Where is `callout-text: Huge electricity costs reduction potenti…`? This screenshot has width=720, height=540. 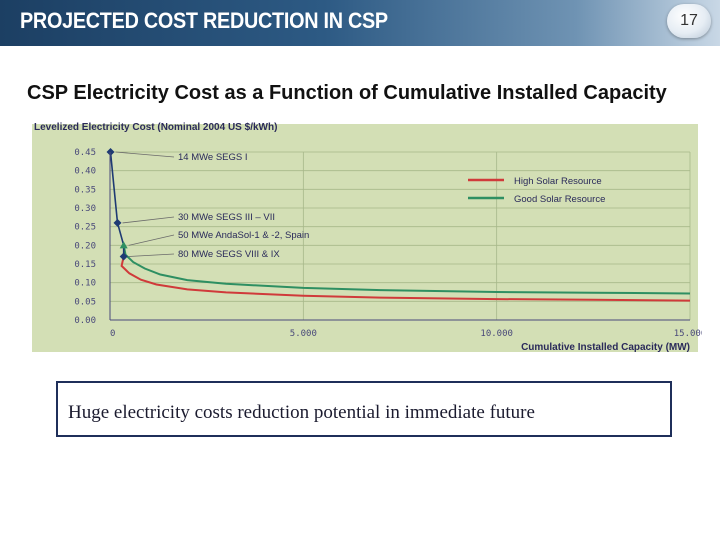 callout-text: Huge electricity costs reduction potenti… is located at coordinates (301, 412).